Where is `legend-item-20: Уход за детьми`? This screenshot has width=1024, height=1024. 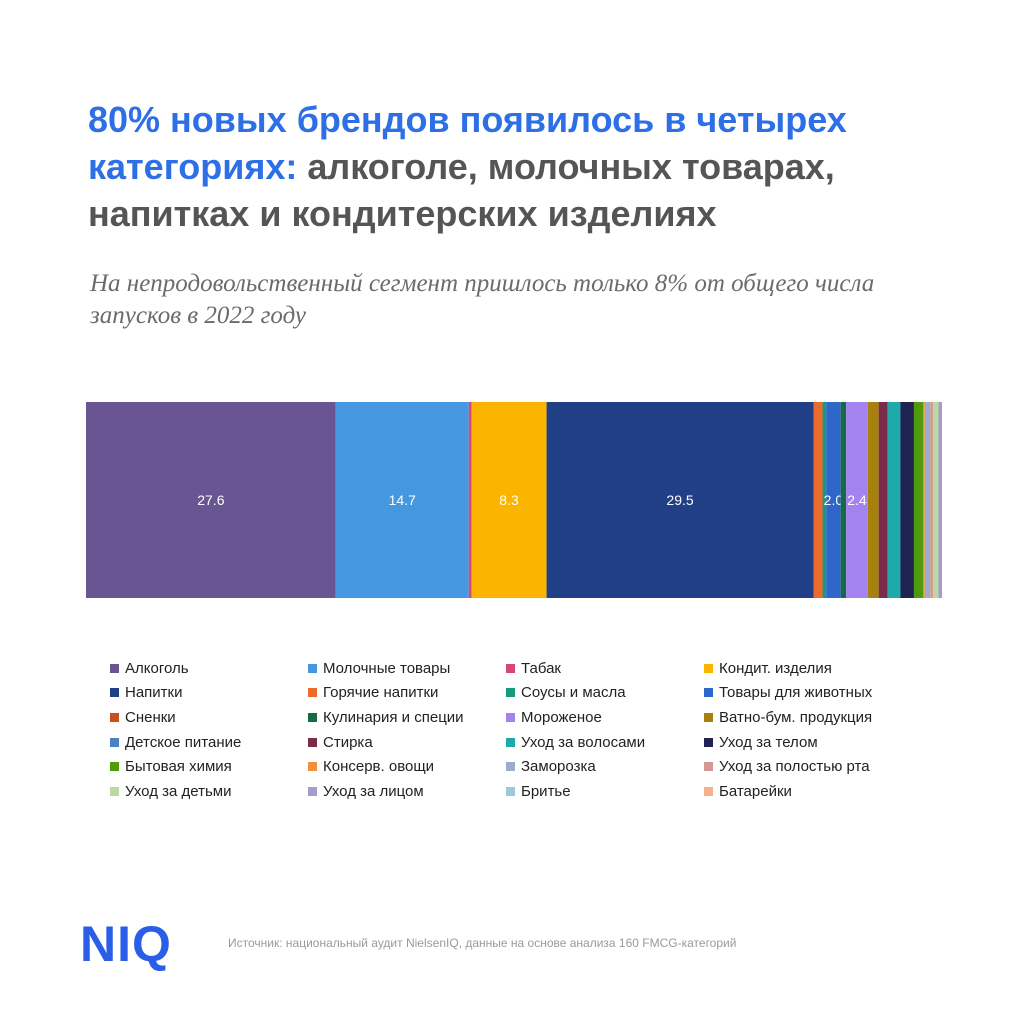 legend-item-20: Уход за детьми is located at coordinates (209, 791).